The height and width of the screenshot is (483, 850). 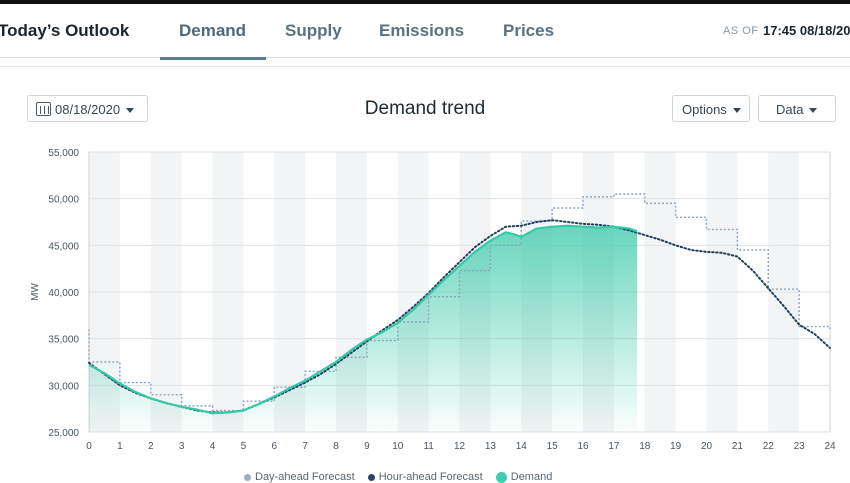 I want to click on x-tick-label: 22, so click(x=769, y=446).